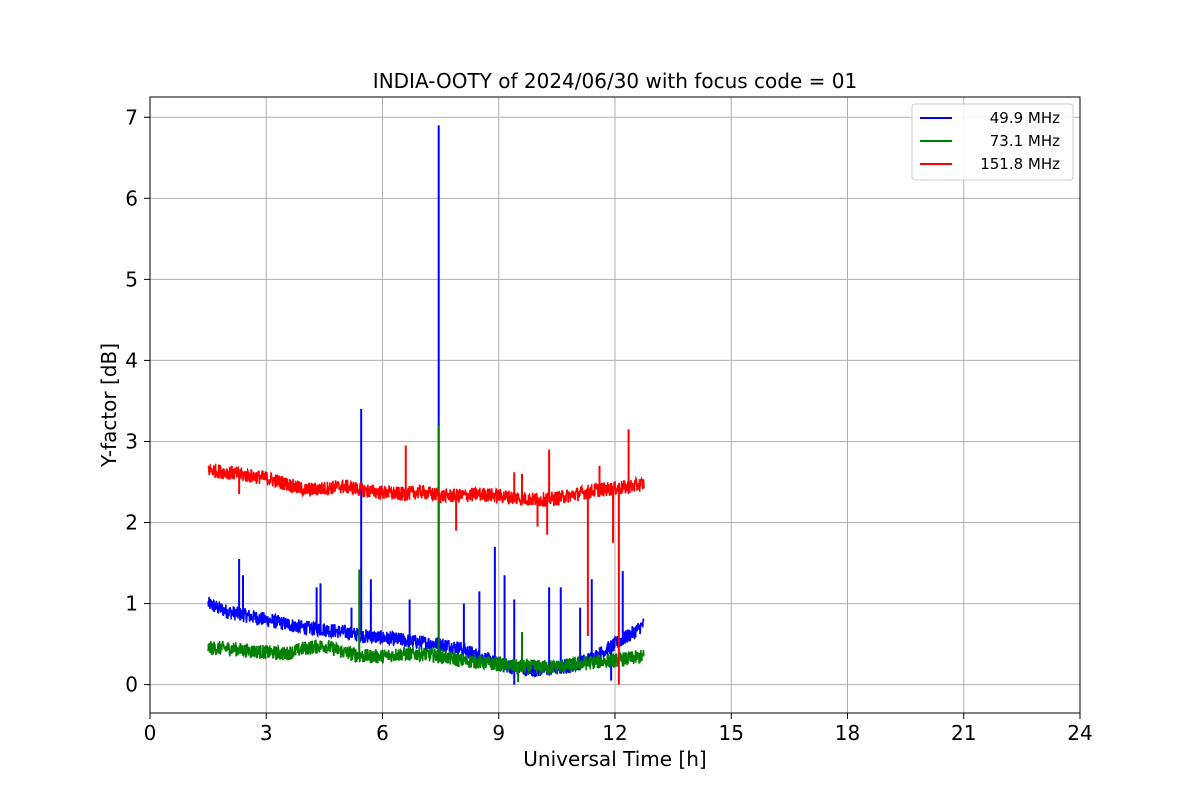  I want to click on y-tick-label: 5, so click(131, 279).